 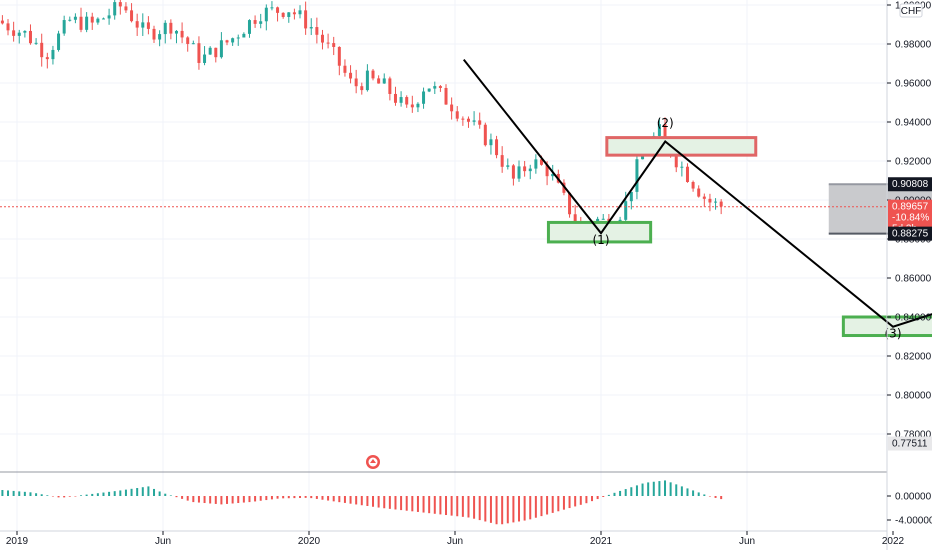 I want to click on price-tag, so click(x=910, y=443).